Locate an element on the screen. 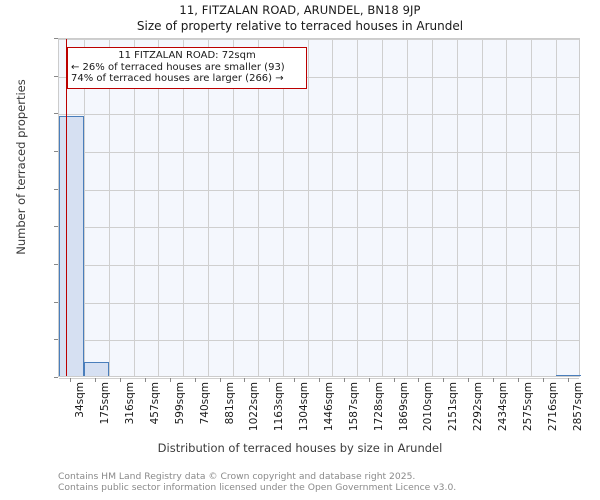 This screenshot has height=500, width=600. annotation-line-1: 11 FITZALAN ROAD: 72sqm is located at coordinates (187, 55).